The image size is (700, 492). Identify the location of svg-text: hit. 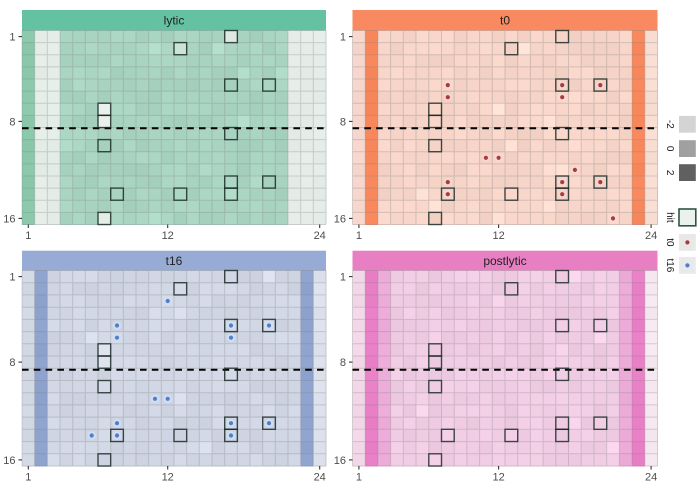
(669, 217).